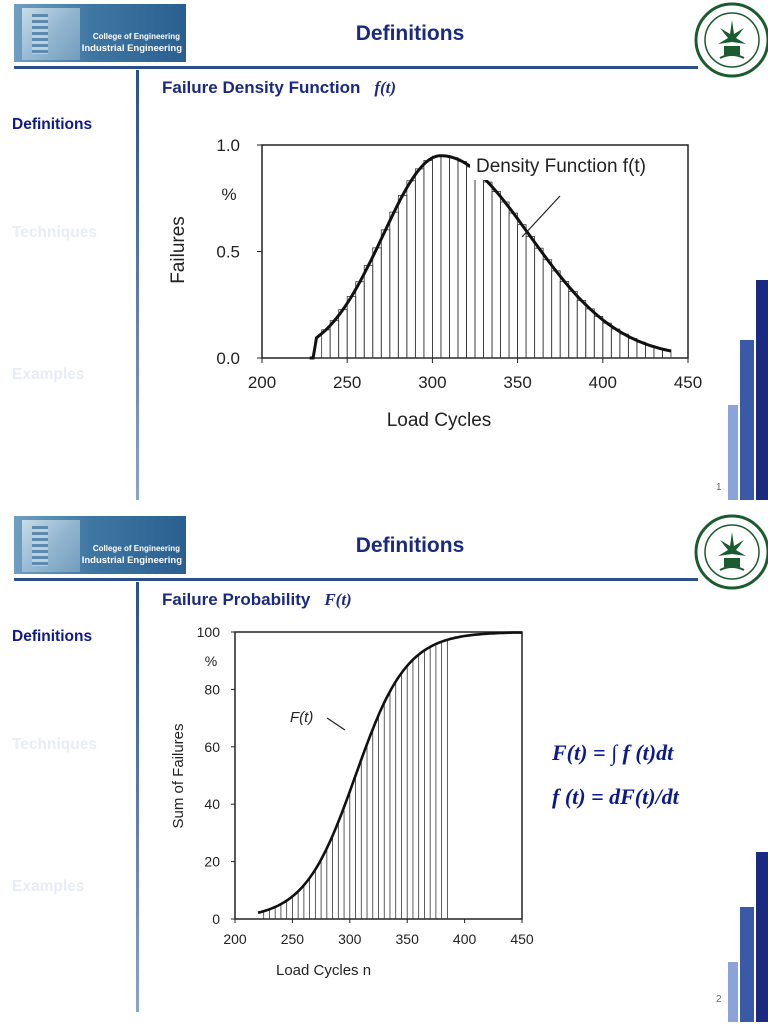  Describe the element at coordinates (212, 689) in the screenshot. I see `y-tick-label: 80` at that location.